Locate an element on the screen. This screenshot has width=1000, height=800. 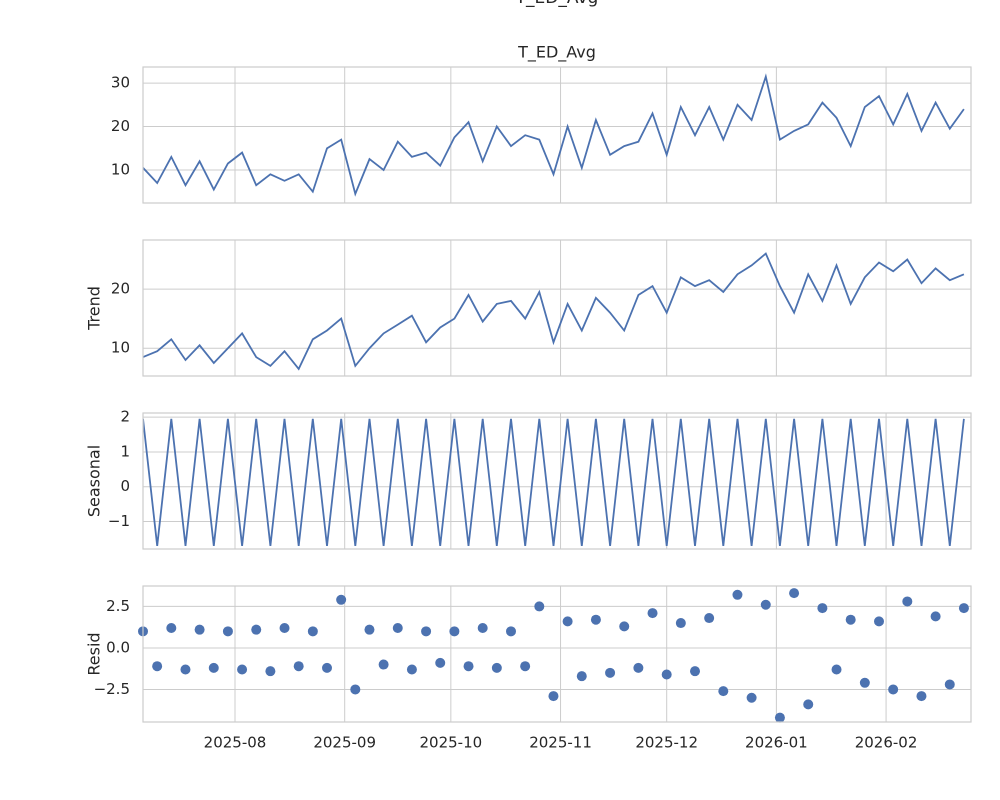
x-tick-label: 2025-10 is located at coordinates (451, 743).